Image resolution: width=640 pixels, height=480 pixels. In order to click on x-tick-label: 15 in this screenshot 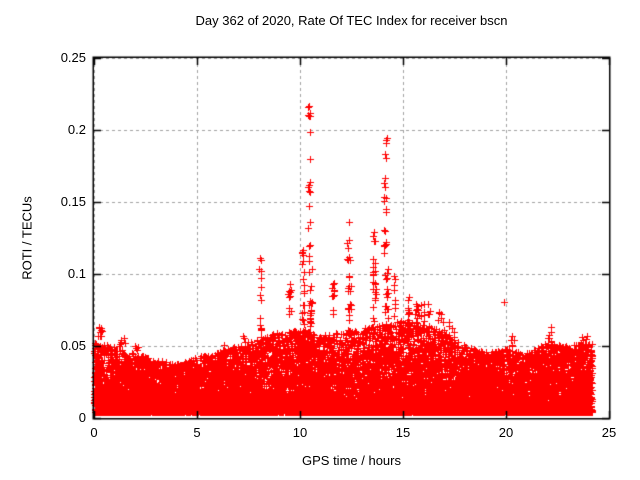, I will do `click(403, 432)`.